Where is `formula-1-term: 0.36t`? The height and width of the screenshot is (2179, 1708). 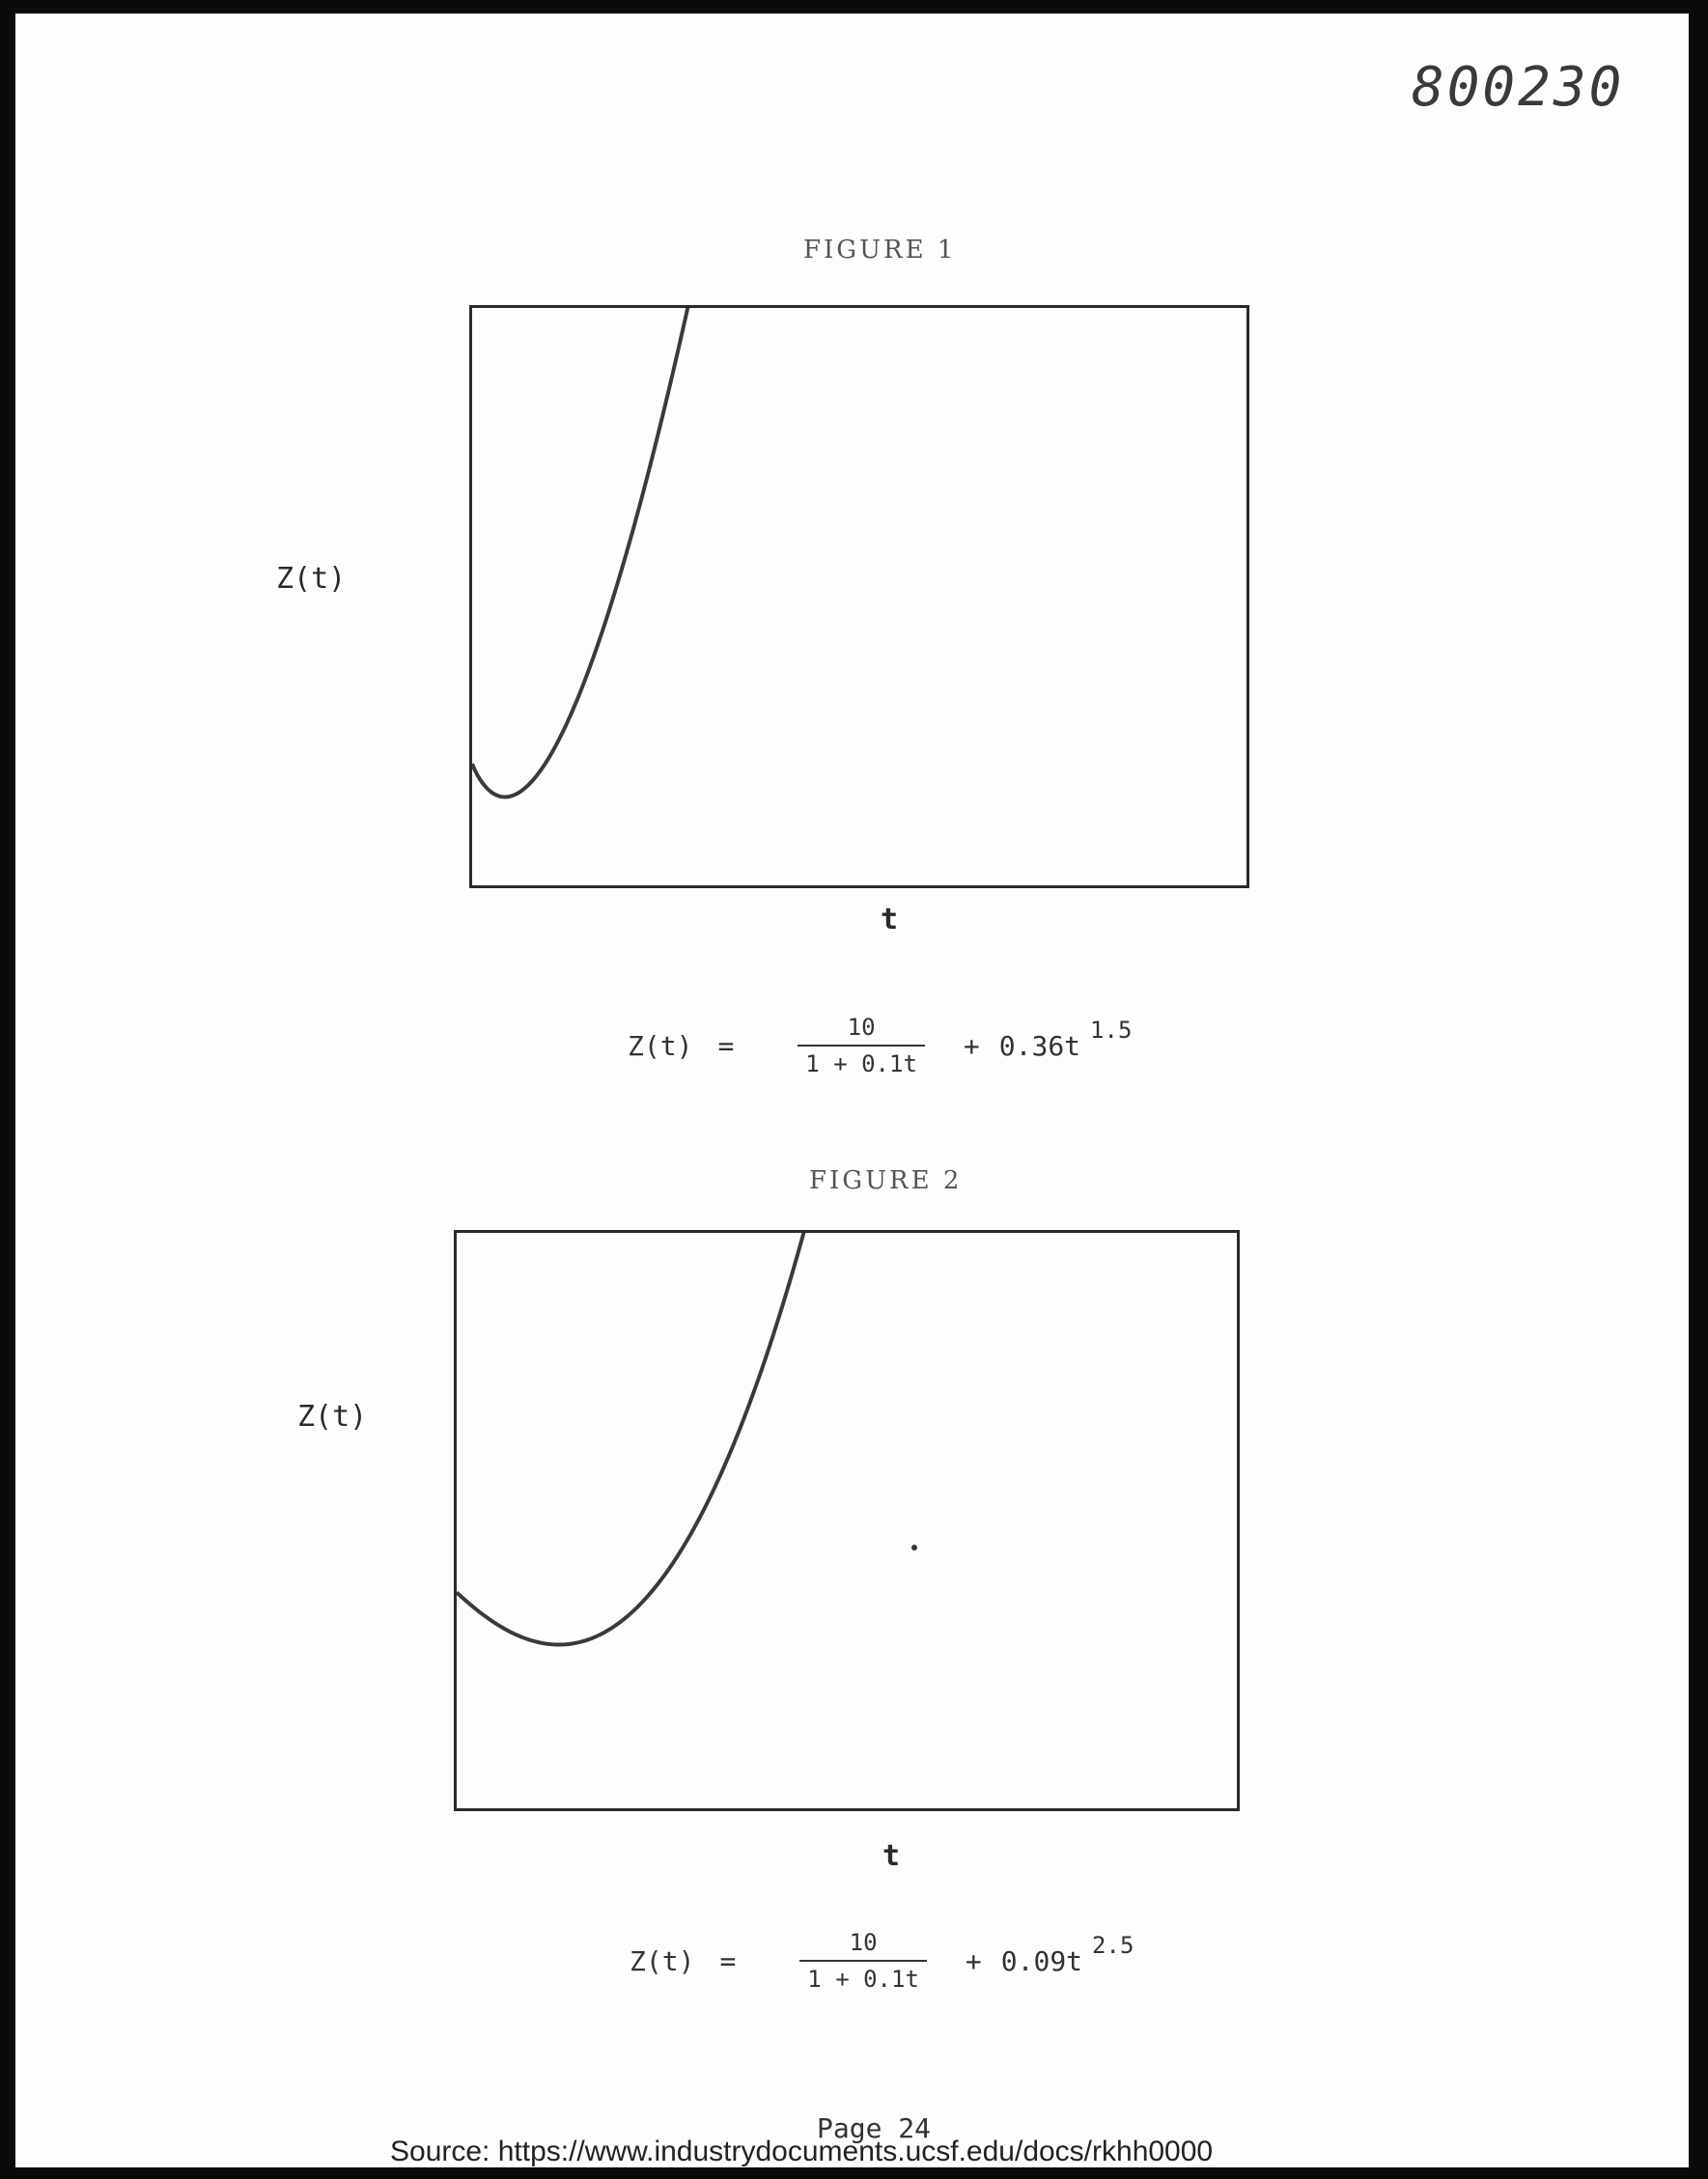
formula-1-term: 0.36t is located at coordinates (1039, 1045).